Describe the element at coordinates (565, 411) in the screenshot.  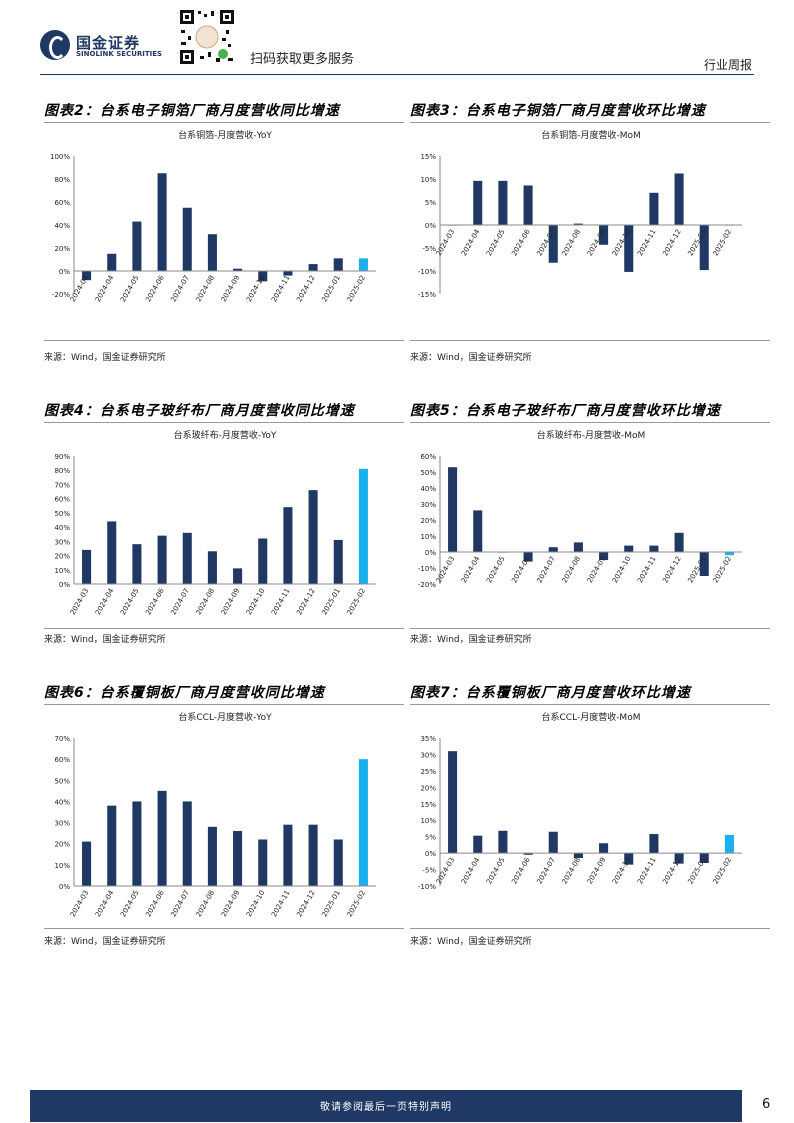
I see `panel-title: 图表5：台系电子玻纤布厂商月度营收环比增速` at that location.